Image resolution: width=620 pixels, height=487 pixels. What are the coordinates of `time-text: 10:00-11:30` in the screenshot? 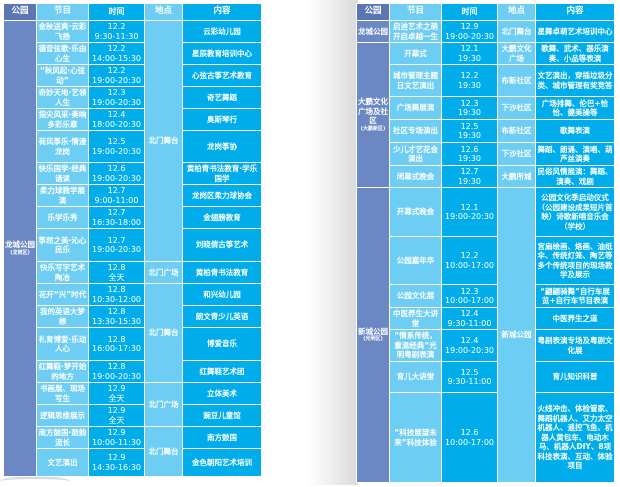 It's located at (116, 442).